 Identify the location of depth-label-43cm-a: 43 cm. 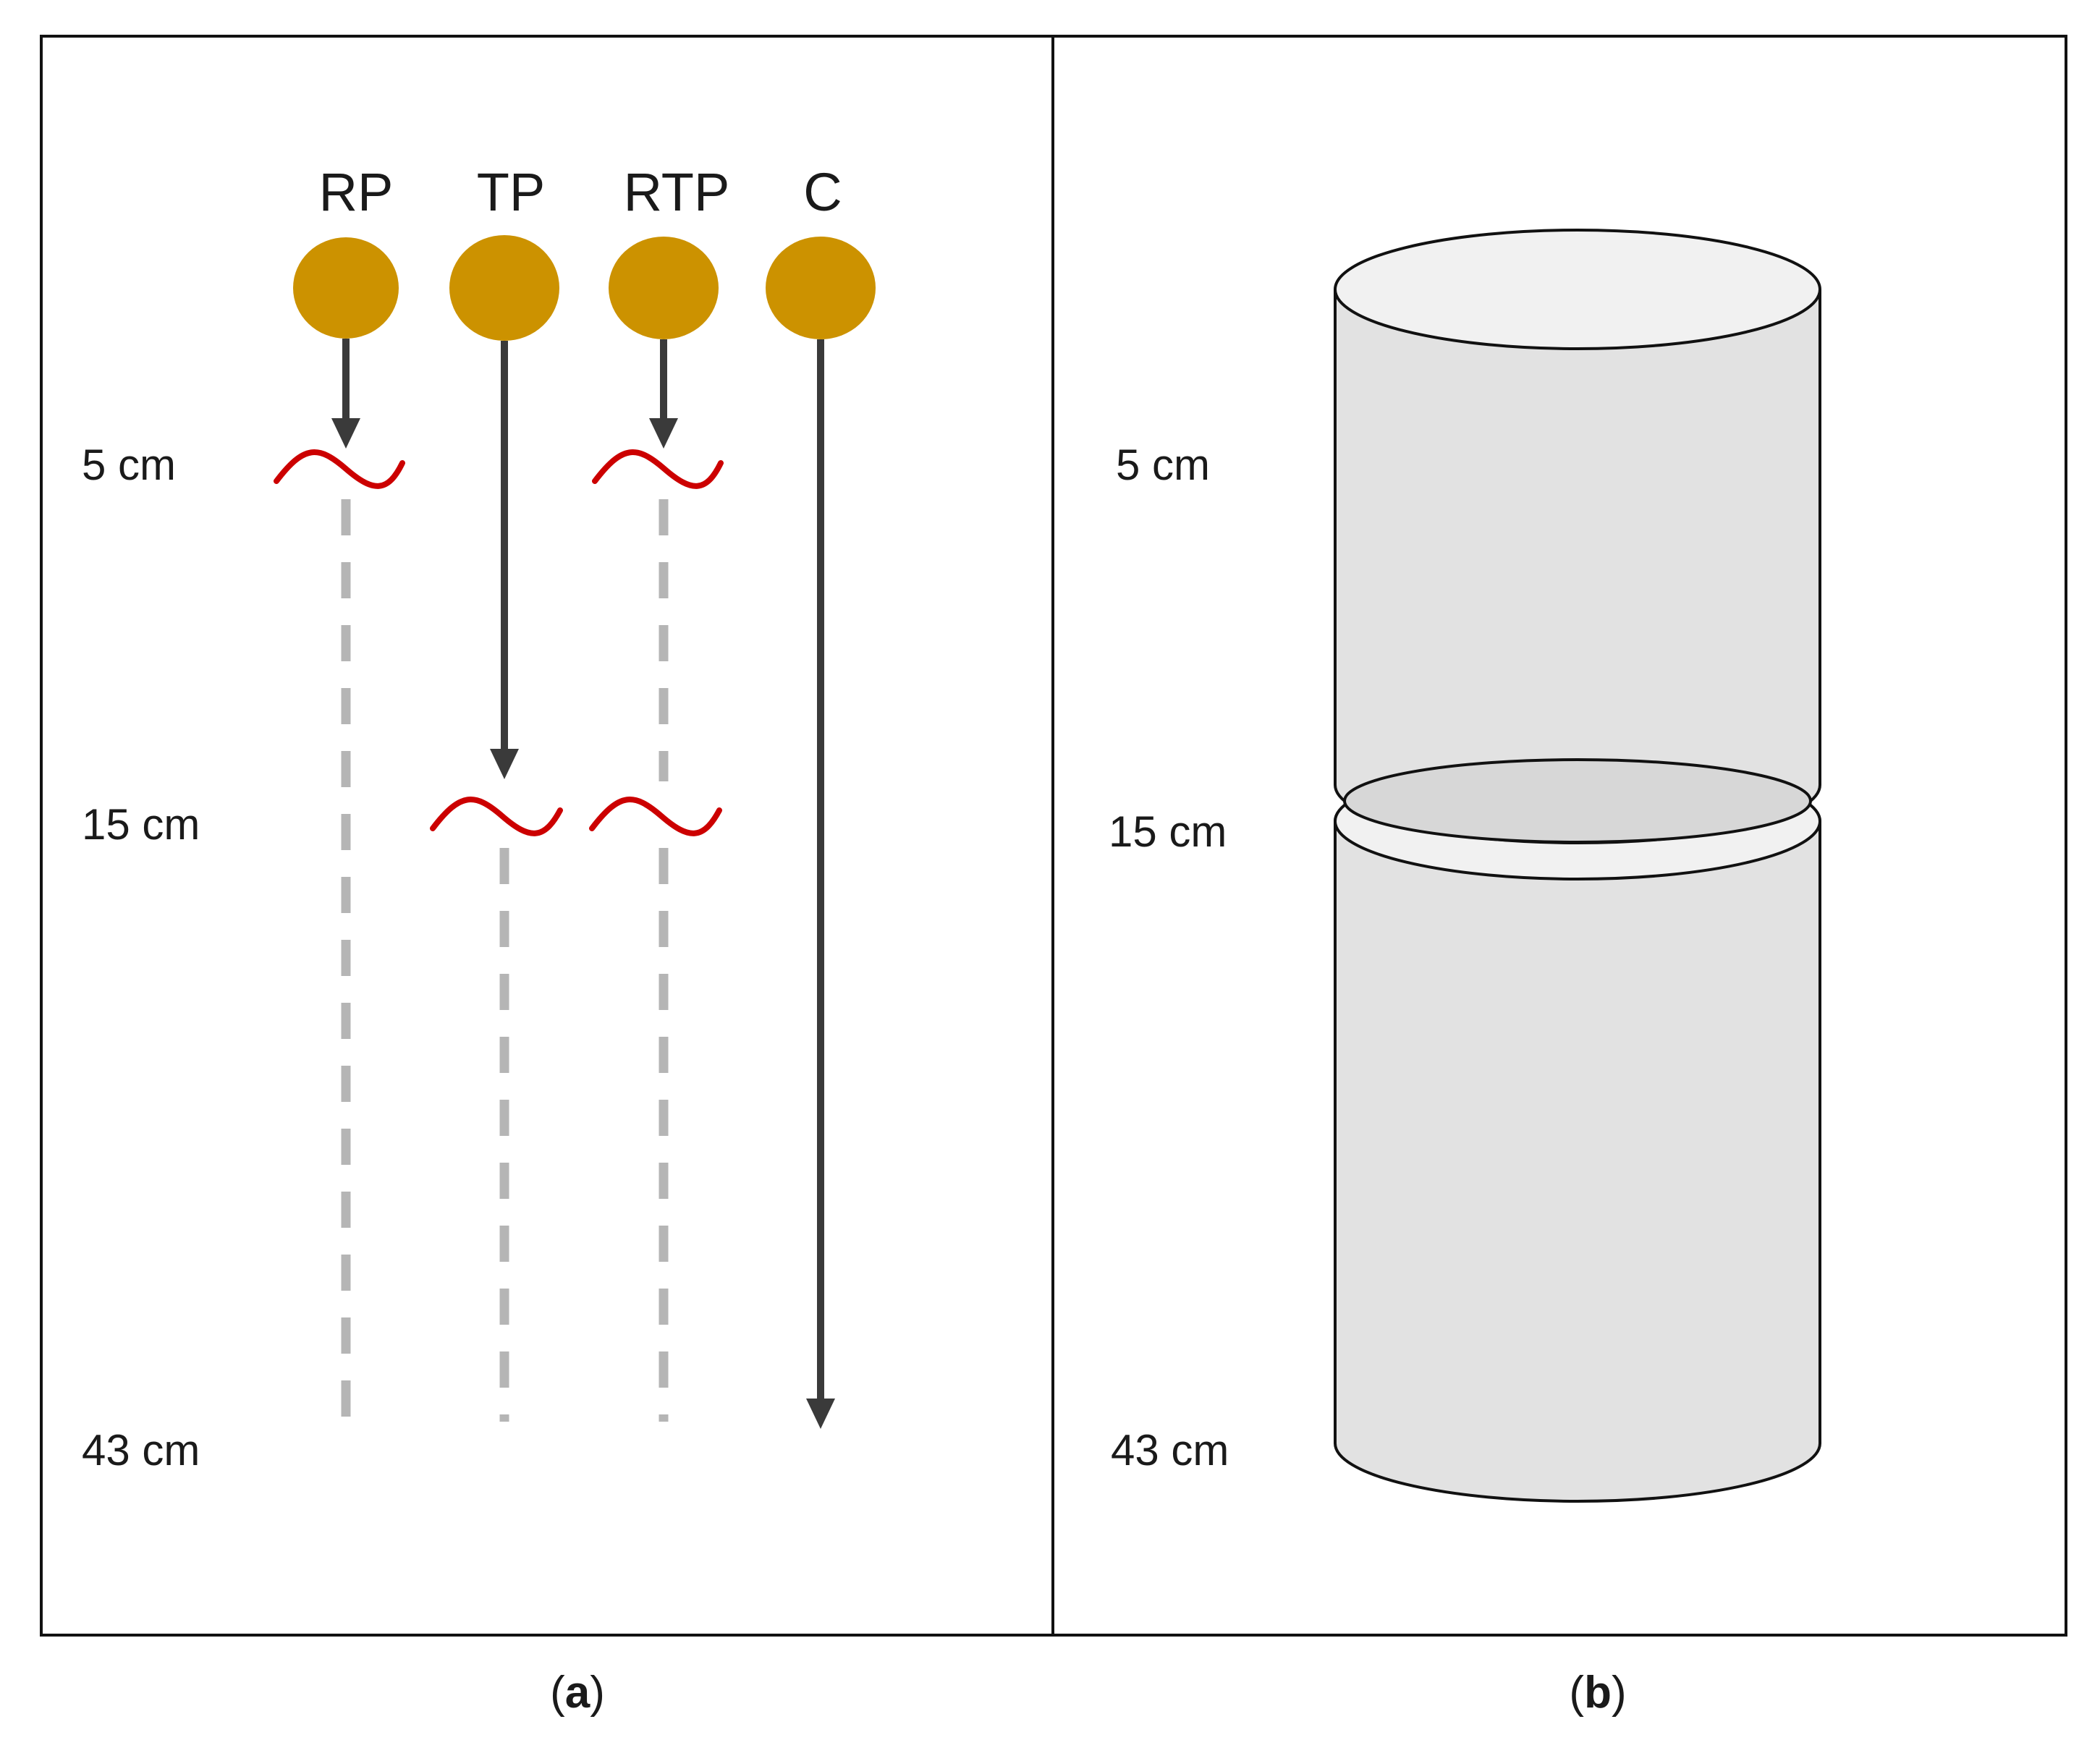
(141, 1450).